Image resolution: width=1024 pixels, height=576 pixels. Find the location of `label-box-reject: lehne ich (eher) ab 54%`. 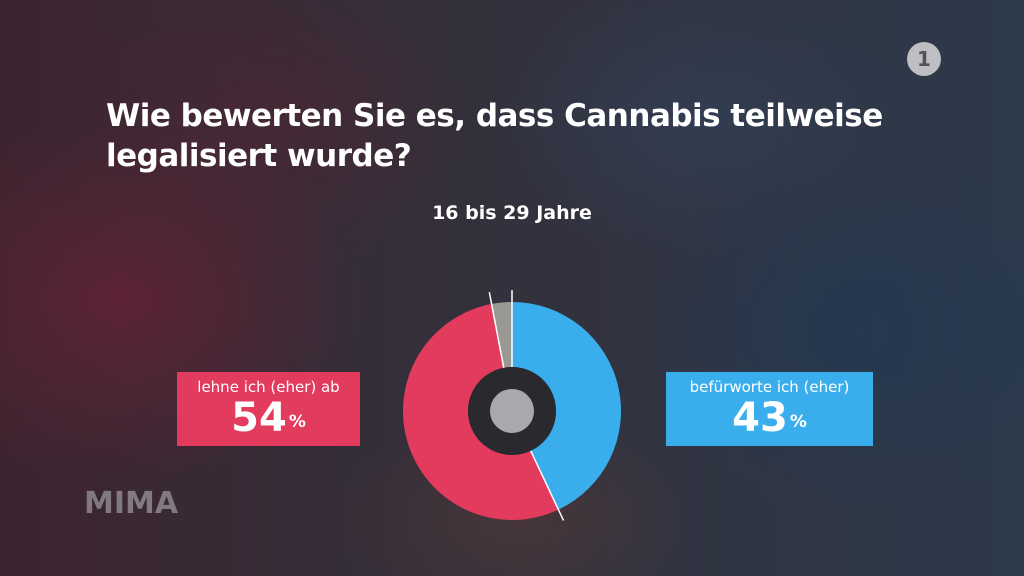

label-box-reject: lehne ich (eher) ab 54% is located at coordinates (268, 409).